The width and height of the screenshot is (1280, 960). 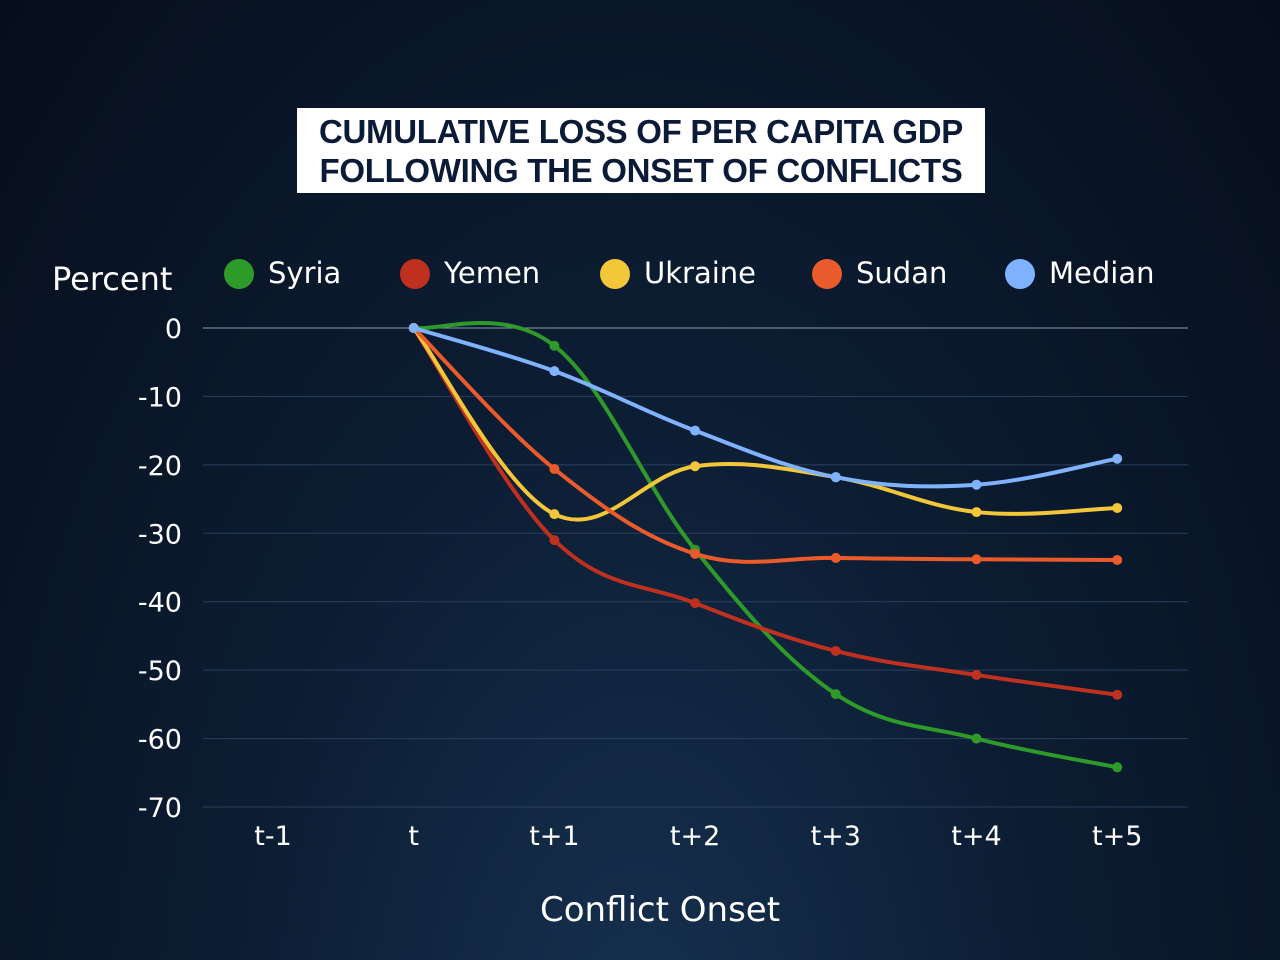 I want to click on y-tick-label: 0, so click(x=173, y=329).